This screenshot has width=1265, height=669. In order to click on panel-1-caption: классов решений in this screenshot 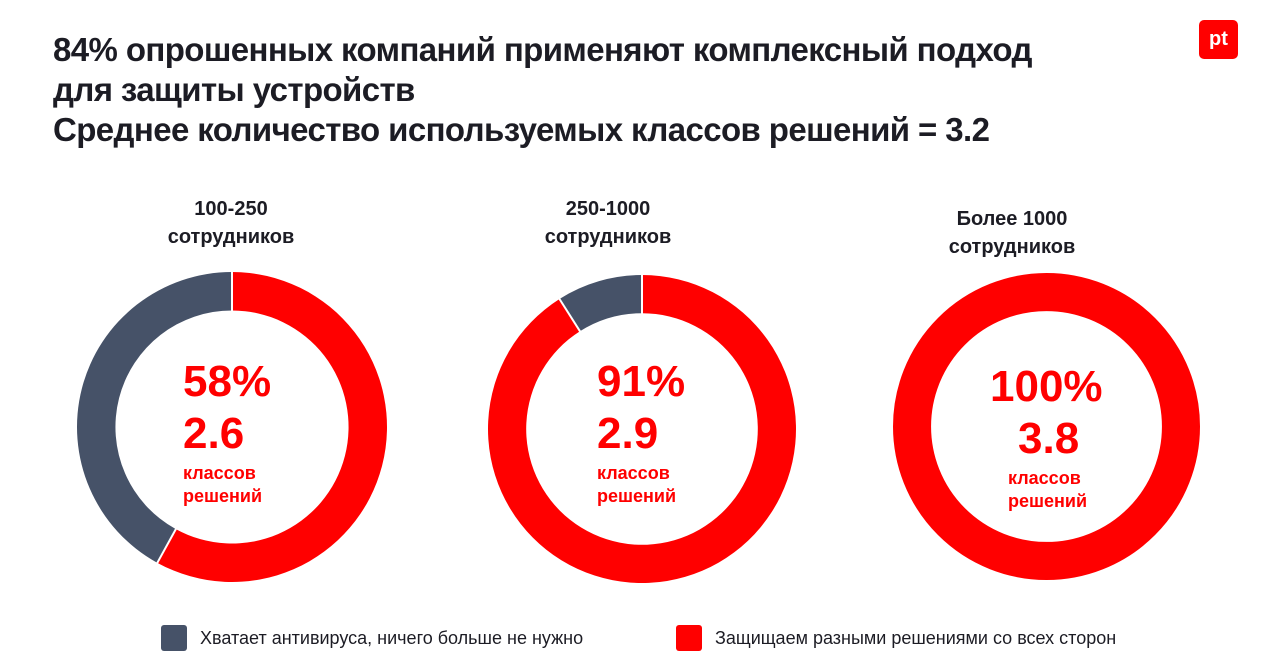, I will do `click(227, 485)`.